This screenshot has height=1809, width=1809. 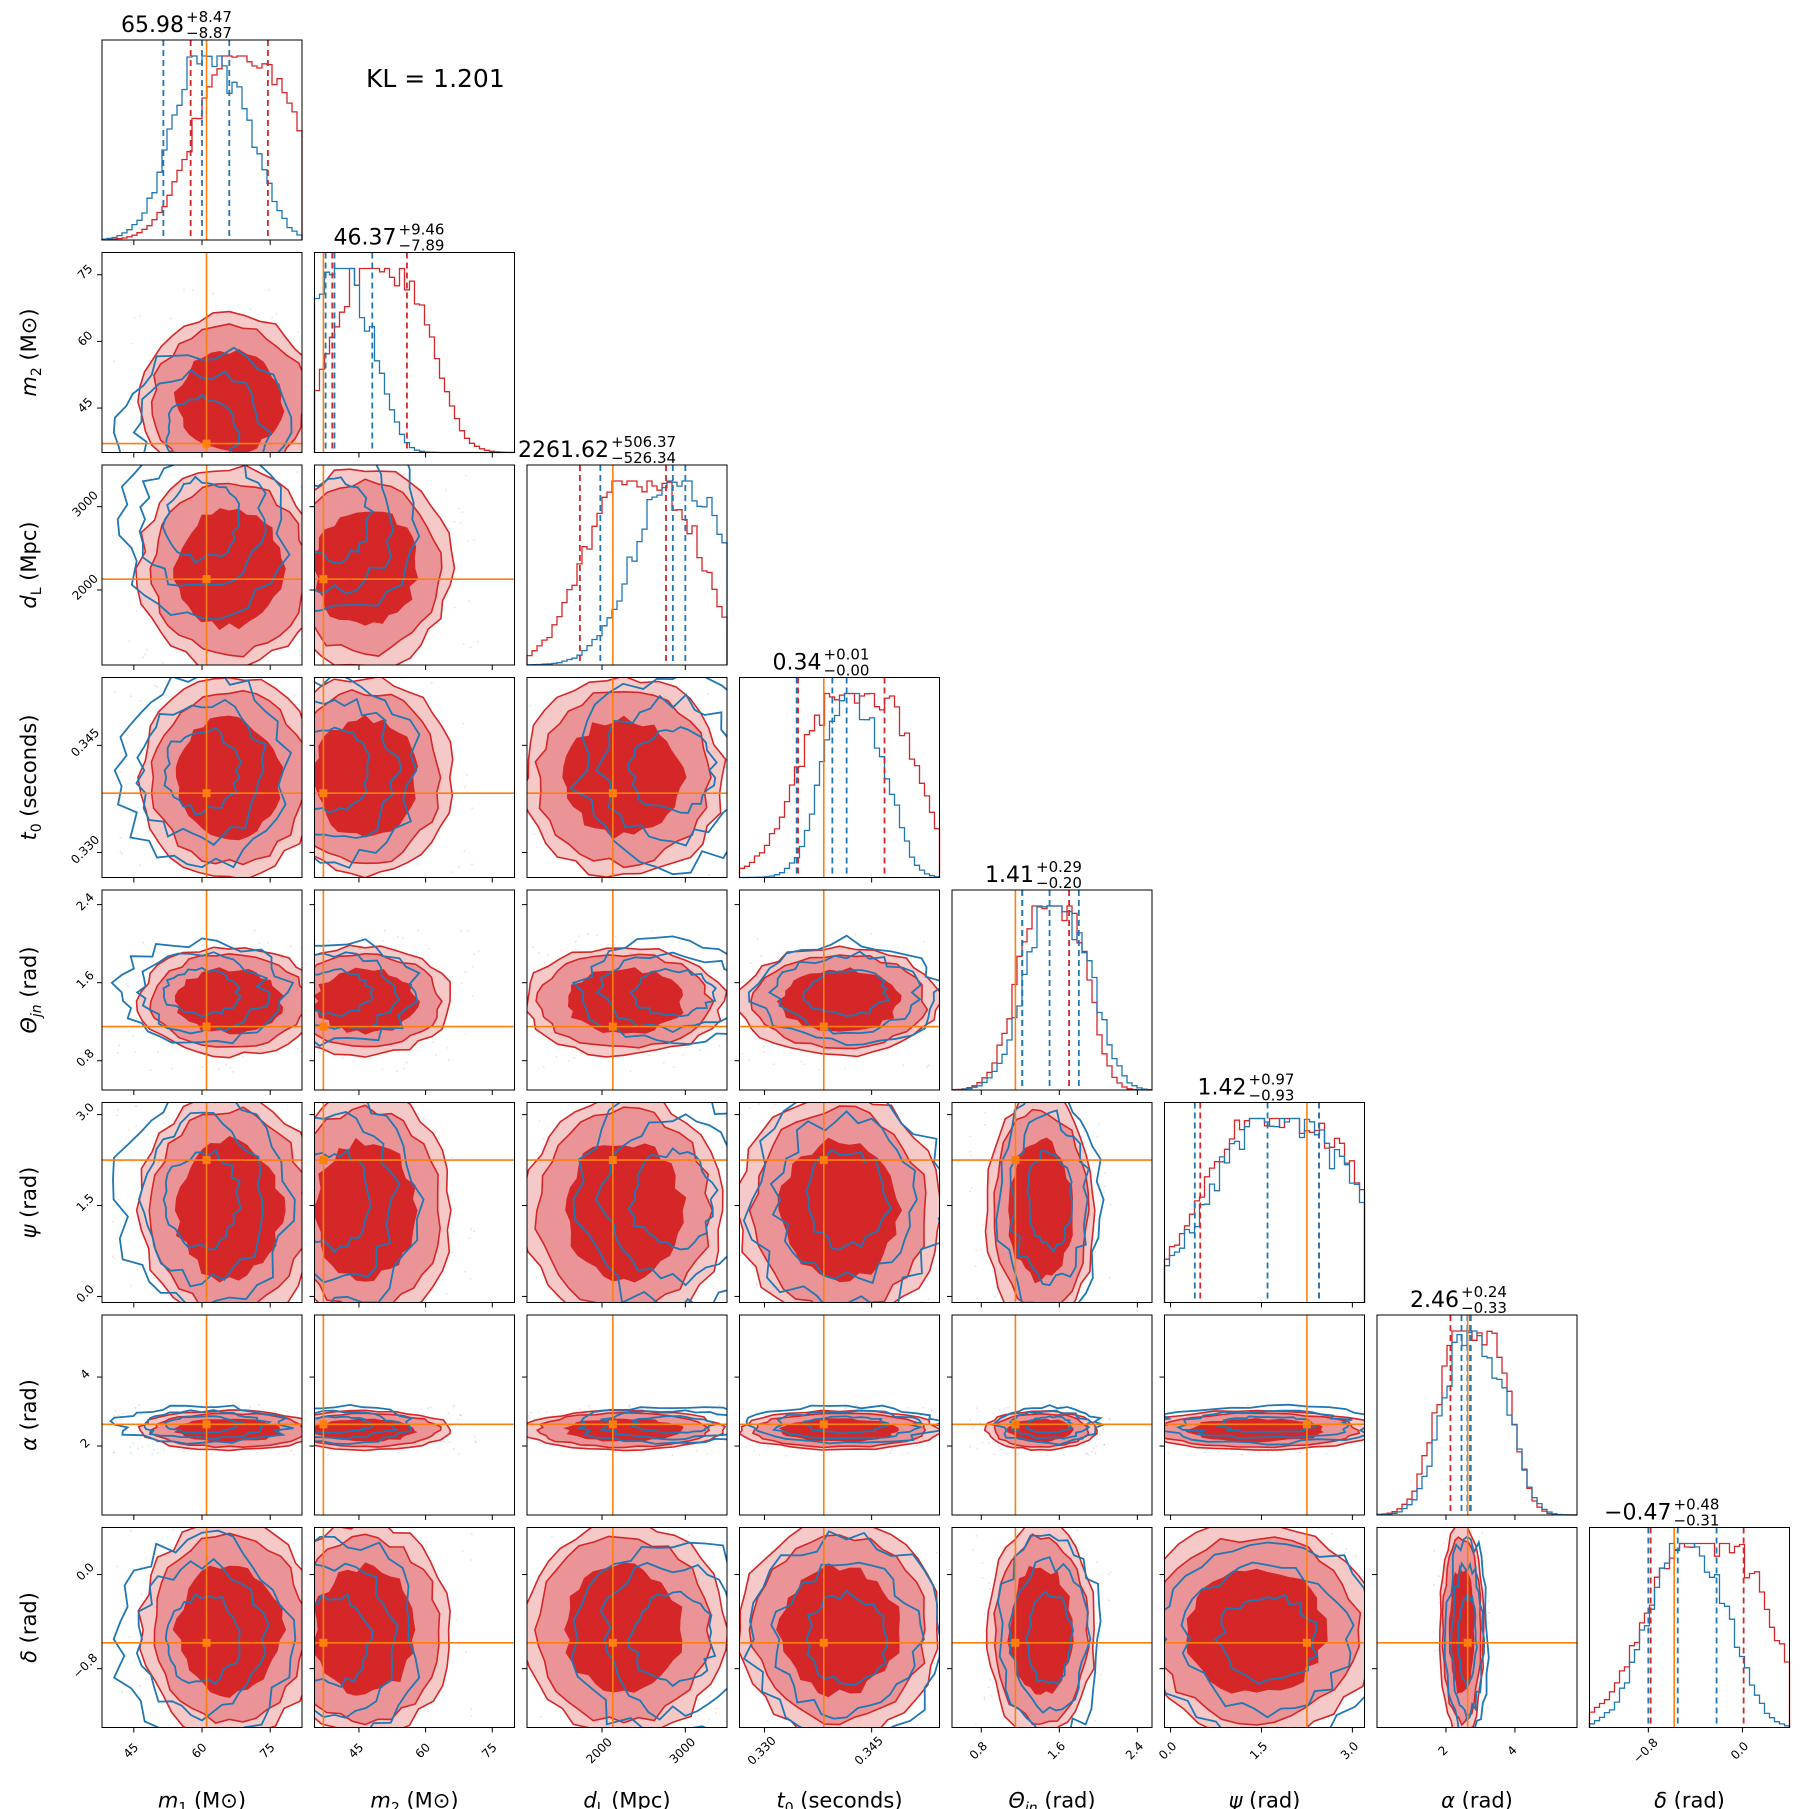 I want to click on x-tick-label: 2000, so click(x=598, y=1750).